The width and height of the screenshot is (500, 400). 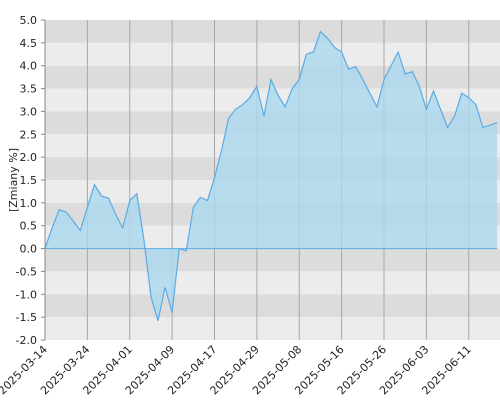 I want to click on y-tick-label: -1.5, so click(x=26, y=317).